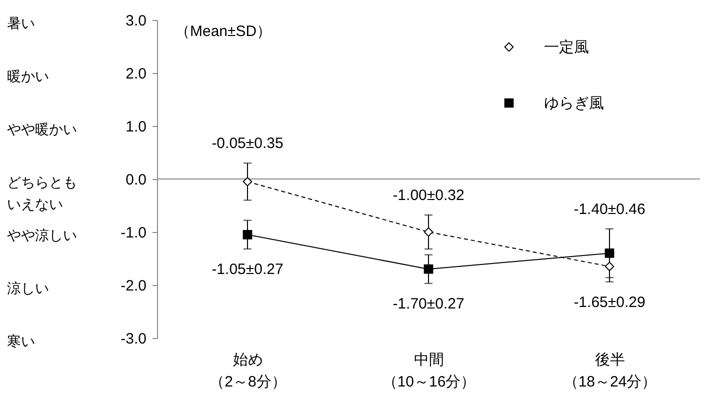  I want to click on text: 涼しい, so click(28, 288).